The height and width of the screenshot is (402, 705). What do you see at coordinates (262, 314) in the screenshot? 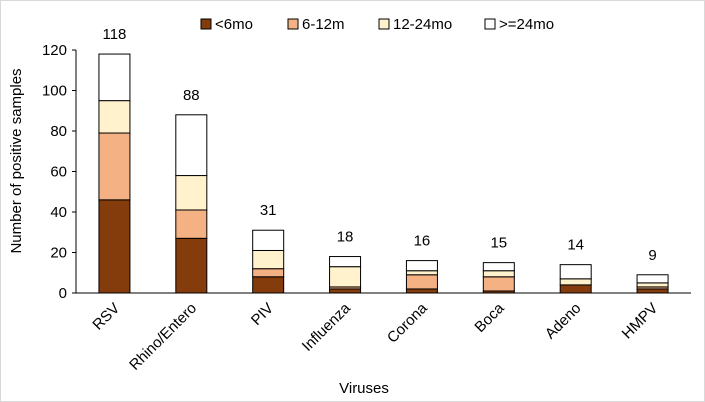
I see `x-tick-label: PIV` at bounding box center [262, 314].